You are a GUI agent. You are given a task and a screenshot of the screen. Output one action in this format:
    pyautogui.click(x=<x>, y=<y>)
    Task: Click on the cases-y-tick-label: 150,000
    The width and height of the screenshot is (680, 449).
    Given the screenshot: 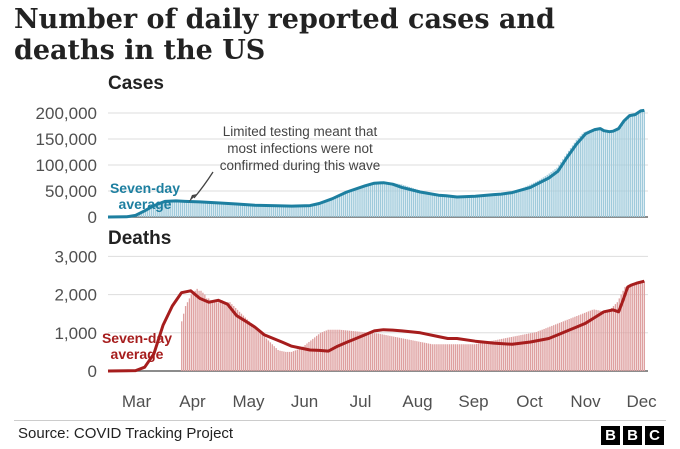 What is the action you would take?
    pyautogui.click(x=66, y=139)
    